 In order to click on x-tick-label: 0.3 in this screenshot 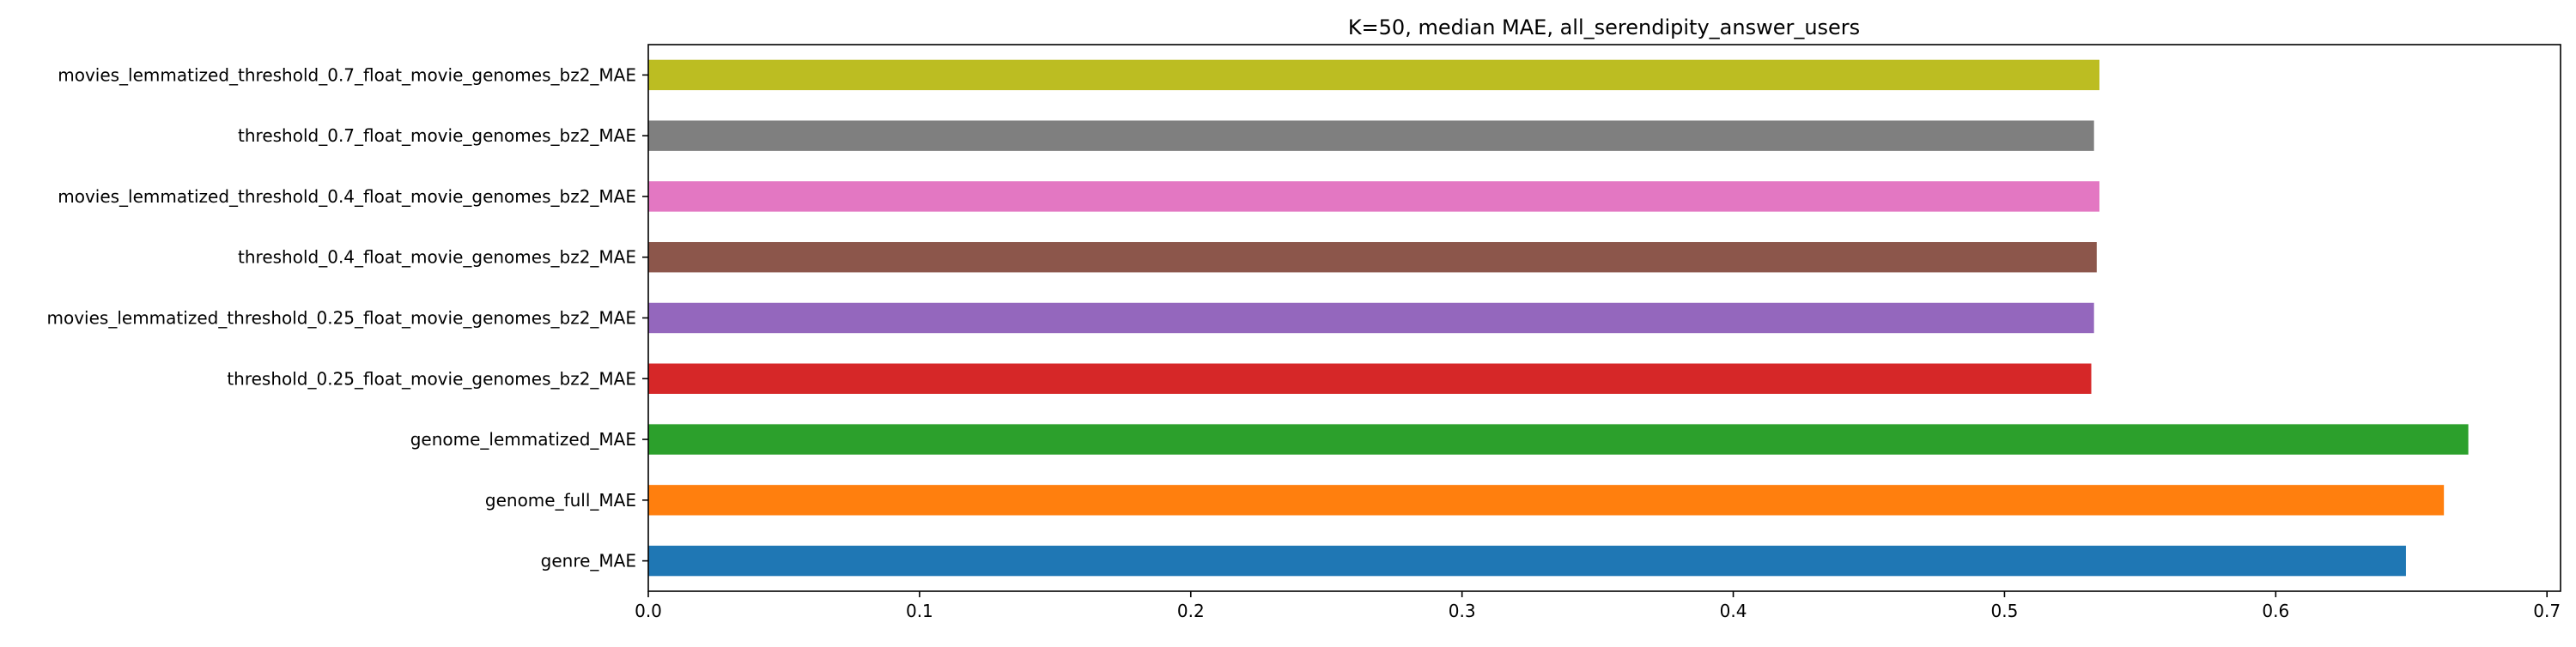, I will do `click(1462, 611)`.